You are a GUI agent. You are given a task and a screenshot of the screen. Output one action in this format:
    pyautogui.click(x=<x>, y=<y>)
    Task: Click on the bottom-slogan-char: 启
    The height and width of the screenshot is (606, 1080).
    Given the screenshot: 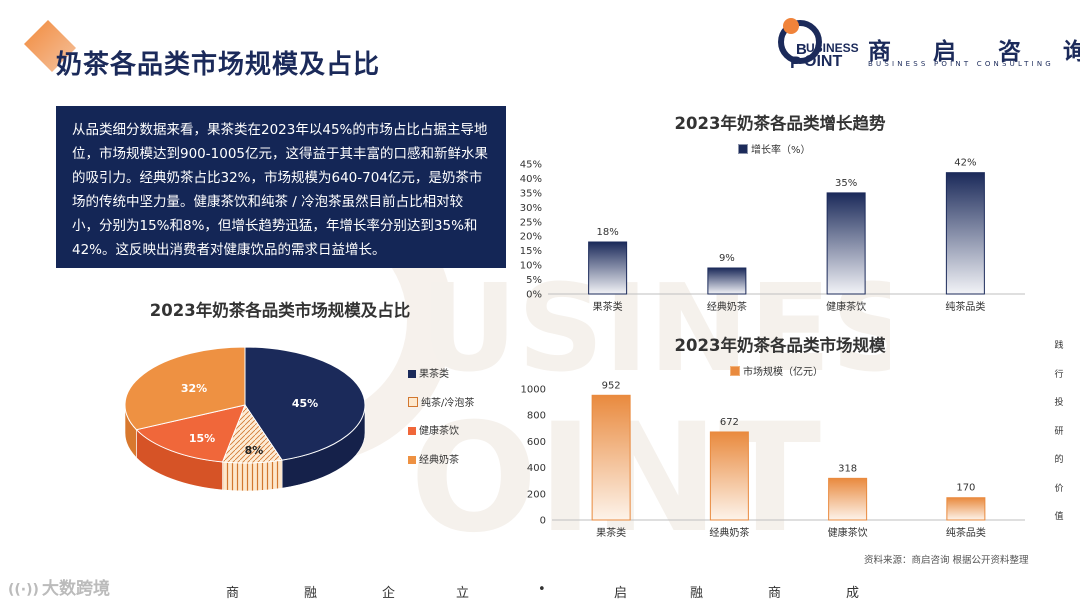 What is the action you would take?
    pyautogui.click(x=621, y=593)
    